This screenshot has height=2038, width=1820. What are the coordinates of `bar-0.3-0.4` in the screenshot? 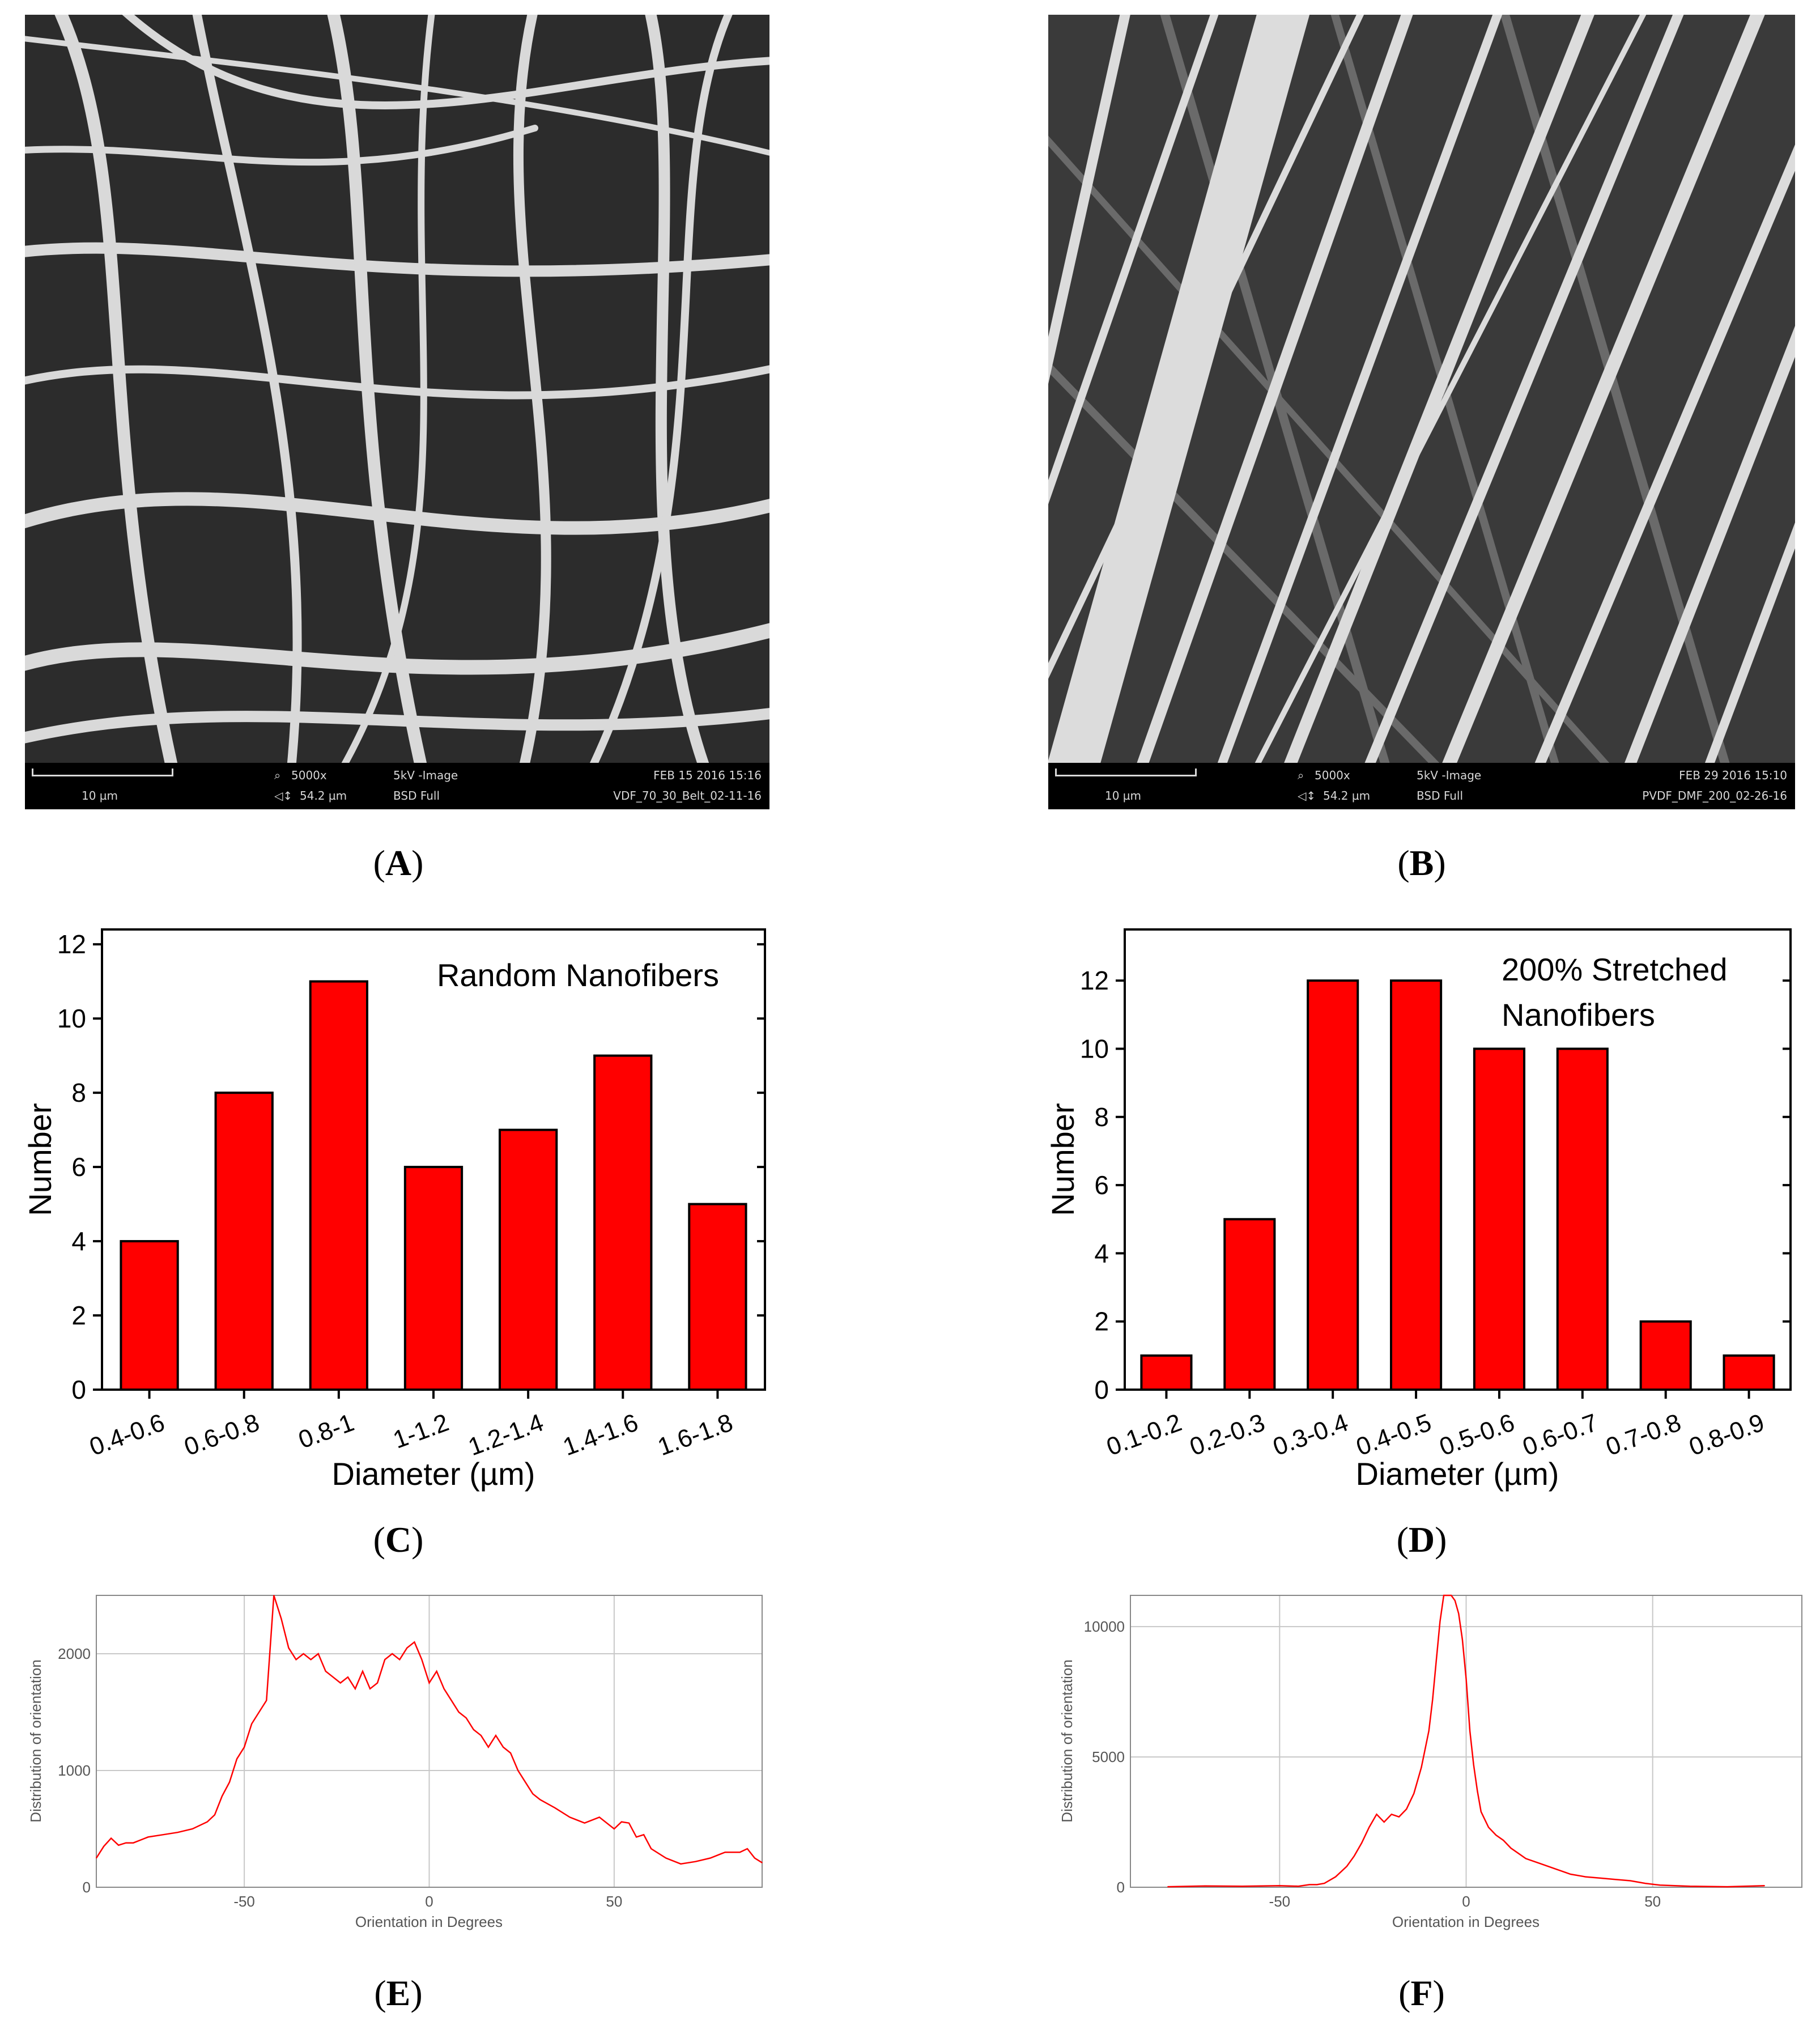 It's located at (1333, 1185).